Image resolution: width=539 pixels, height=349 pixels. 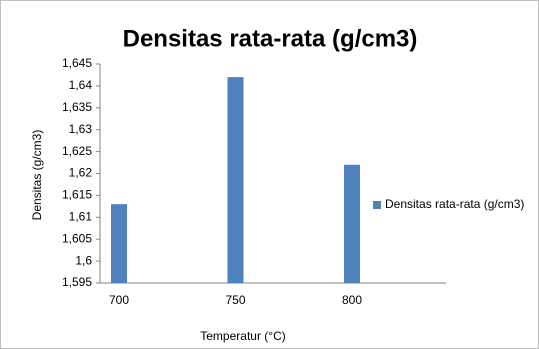 I want to click on legend-swatch, so click(x=377, y=205).